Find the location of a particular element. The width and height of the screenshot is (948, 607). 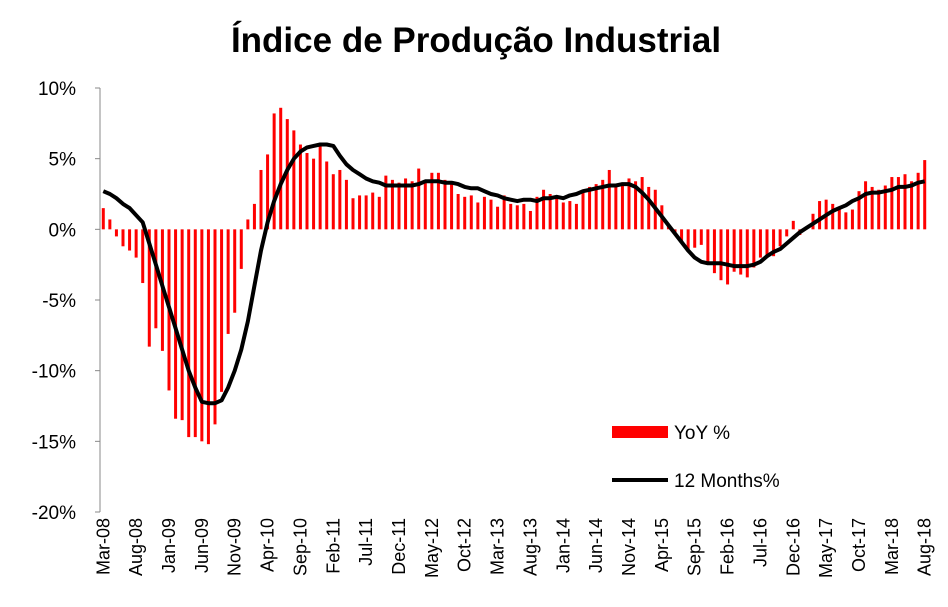

x-tick-label: Jun-14 is located at coordinates (596, 545).